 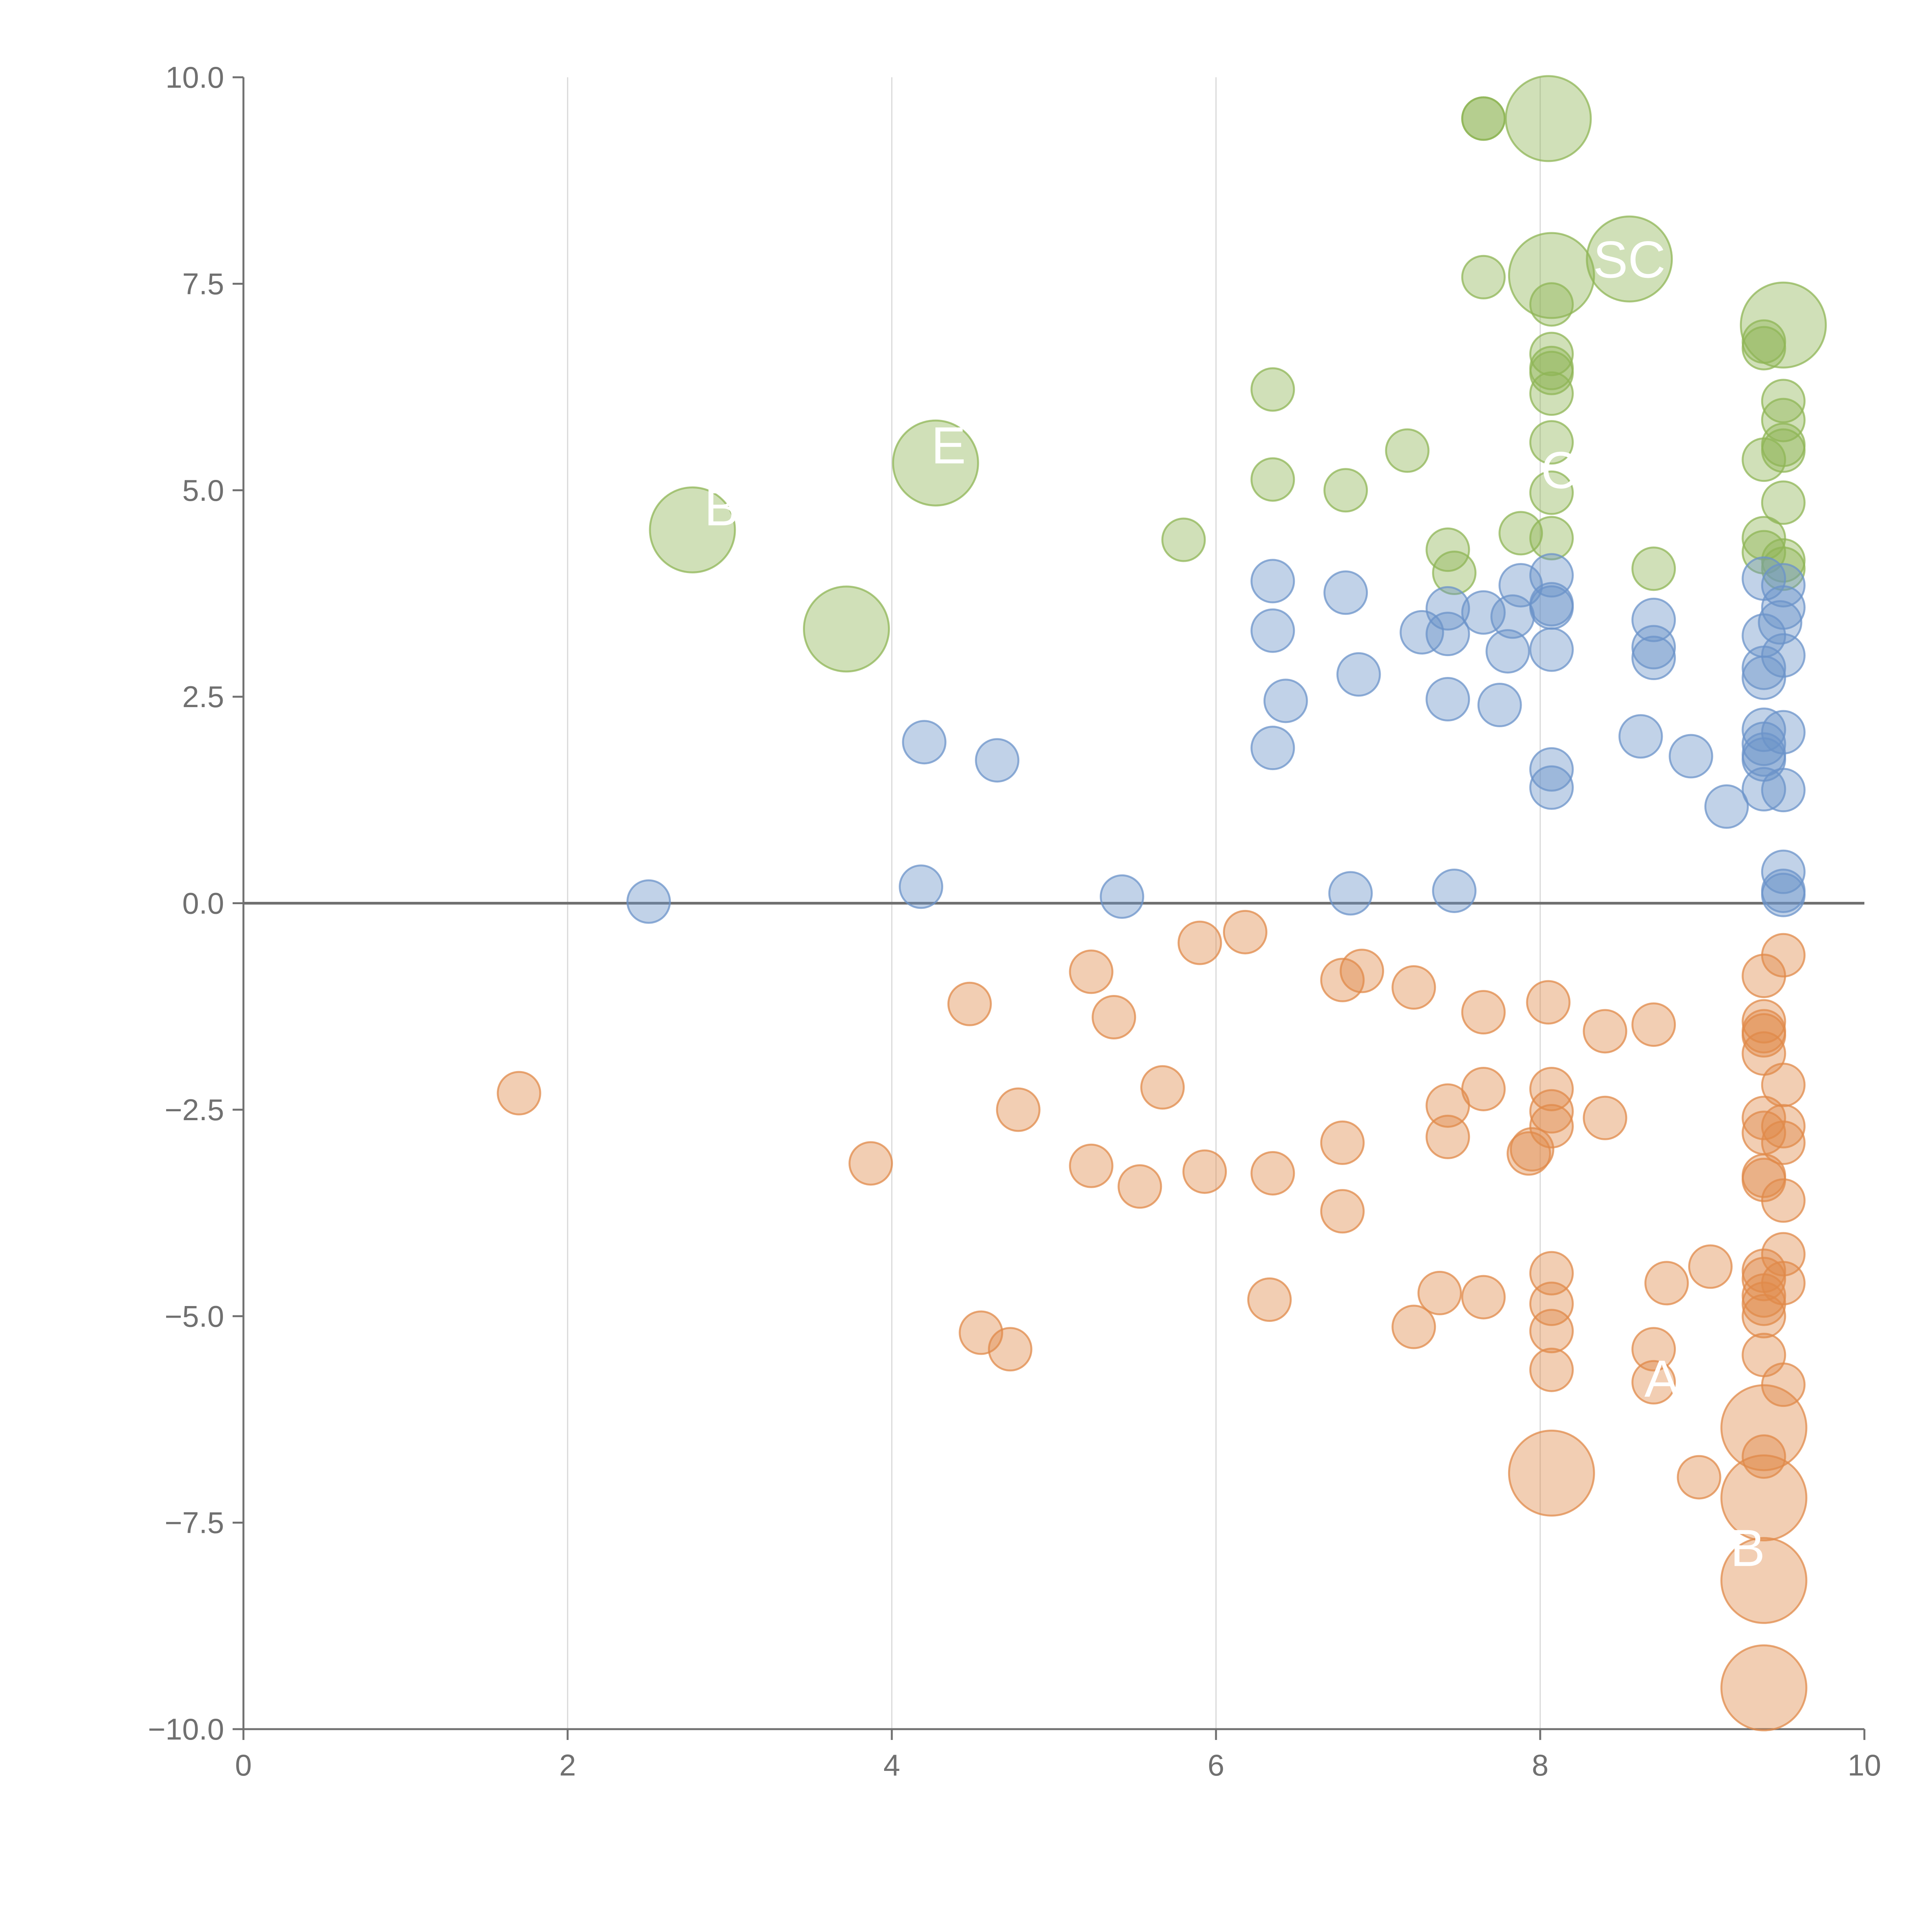 What do you see at coordinates (203, 903) in the screenshot?
I see `y-tick-label: 0.0` at bounding box center [203, 903].